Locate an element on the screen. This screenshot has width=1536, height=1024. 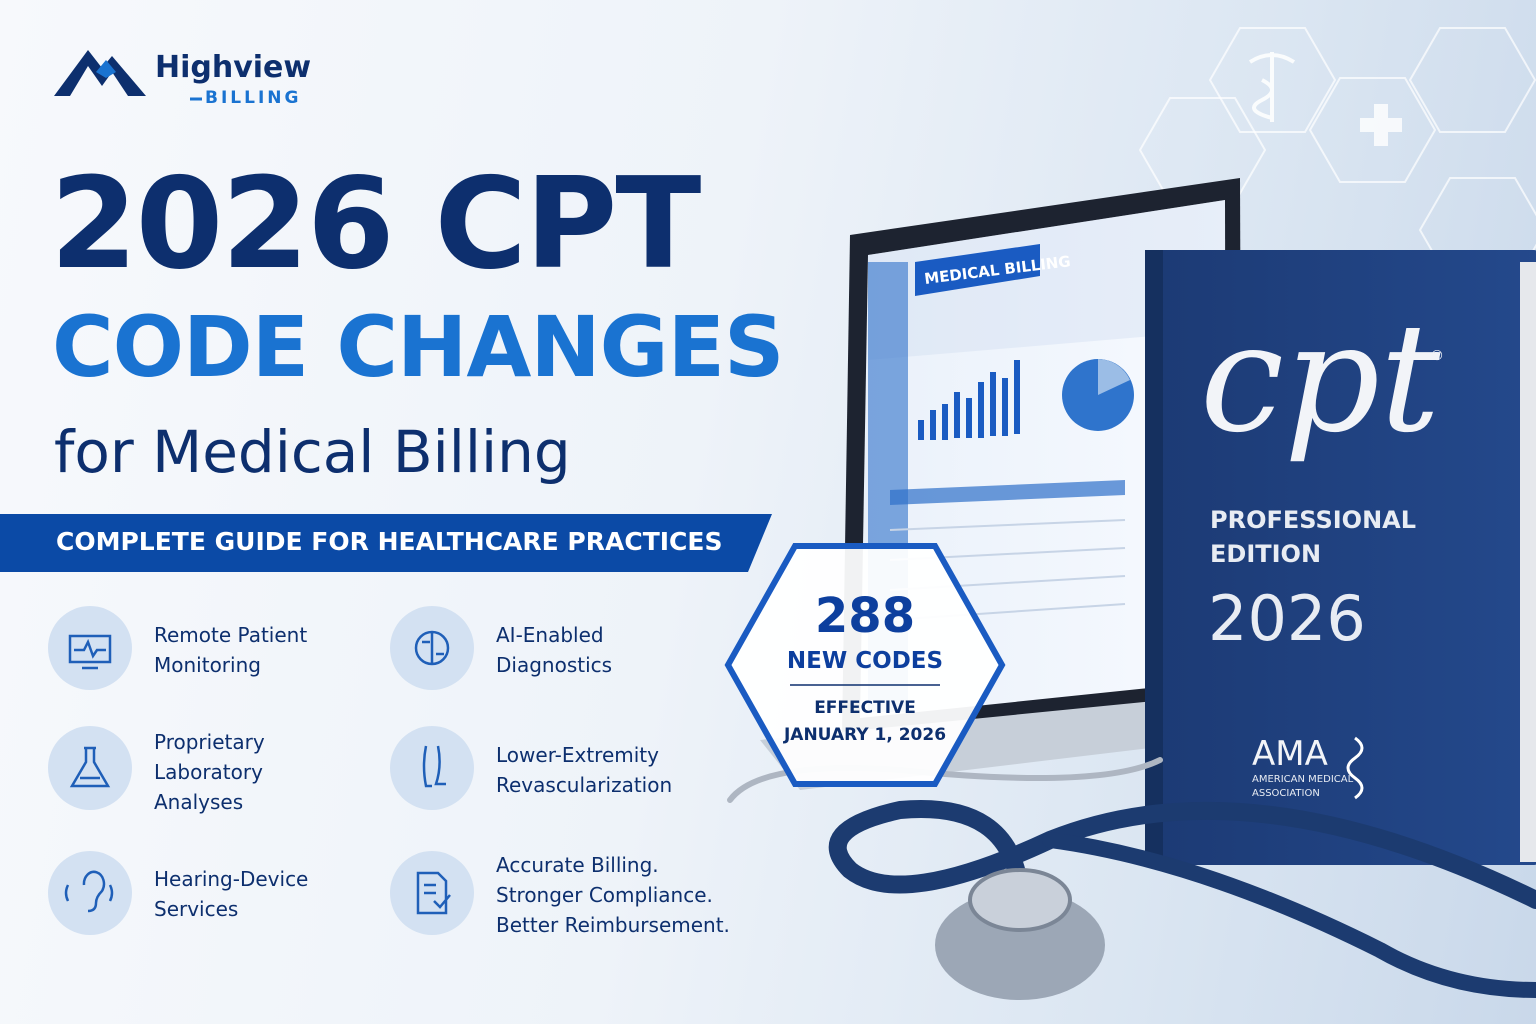
feature: Lower-Extremity Revascularization is located at coordinates (584, 770).